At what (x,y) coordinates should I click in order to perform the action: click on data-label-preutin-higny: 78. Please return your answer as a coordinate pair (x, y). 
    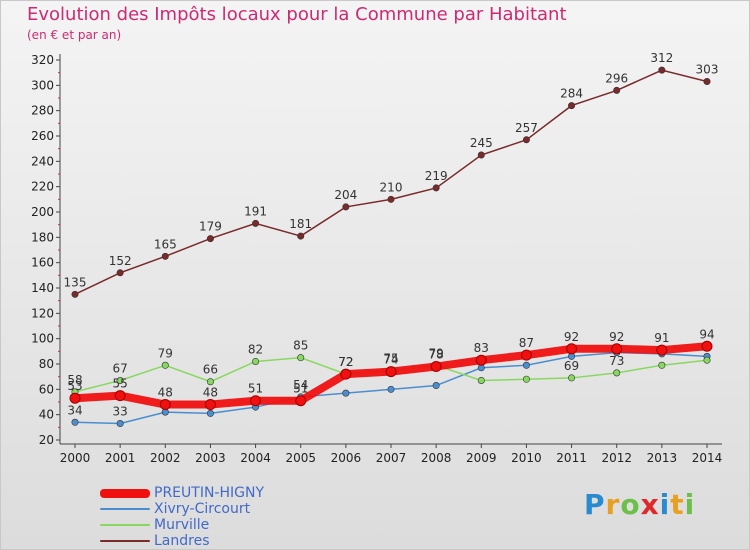
    Looking at the image, I should click on (436, 355).